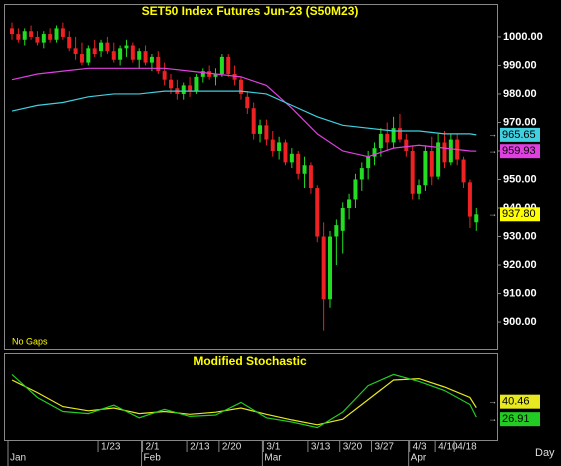  I want to click on y-tick-label: 900.00, so click(520, 322).